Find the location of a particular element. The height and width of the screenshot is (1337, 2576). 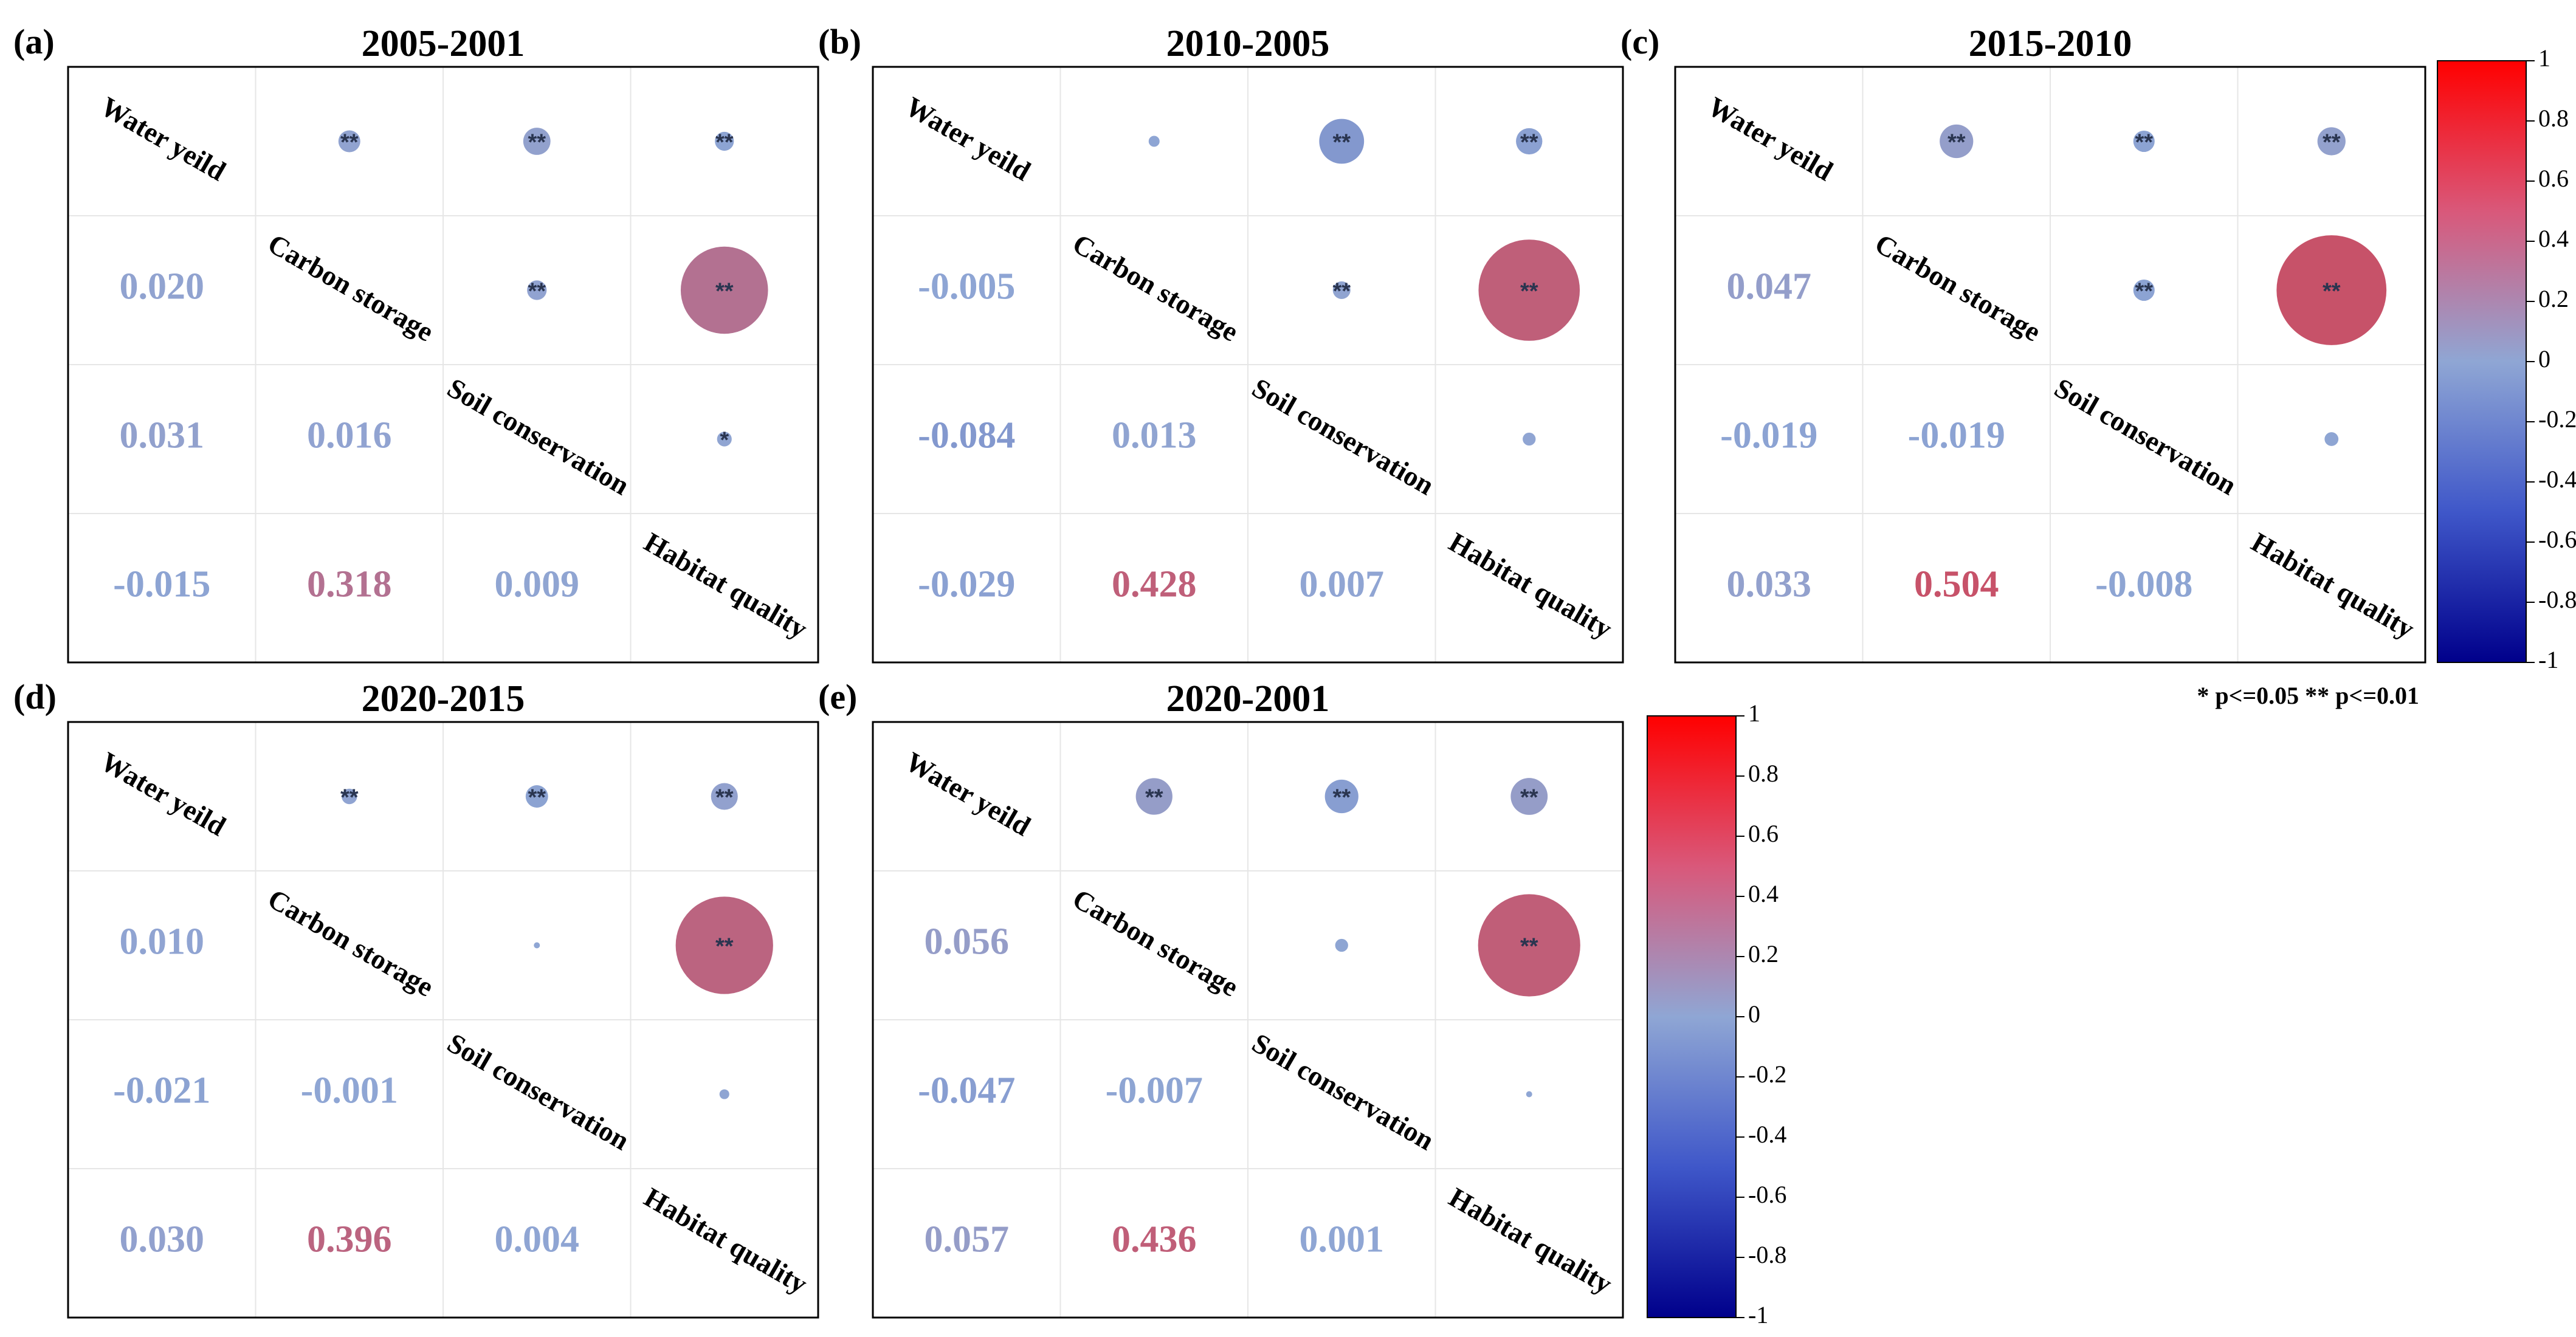

panel-letter: (a) is located at coordinates (34, 42).